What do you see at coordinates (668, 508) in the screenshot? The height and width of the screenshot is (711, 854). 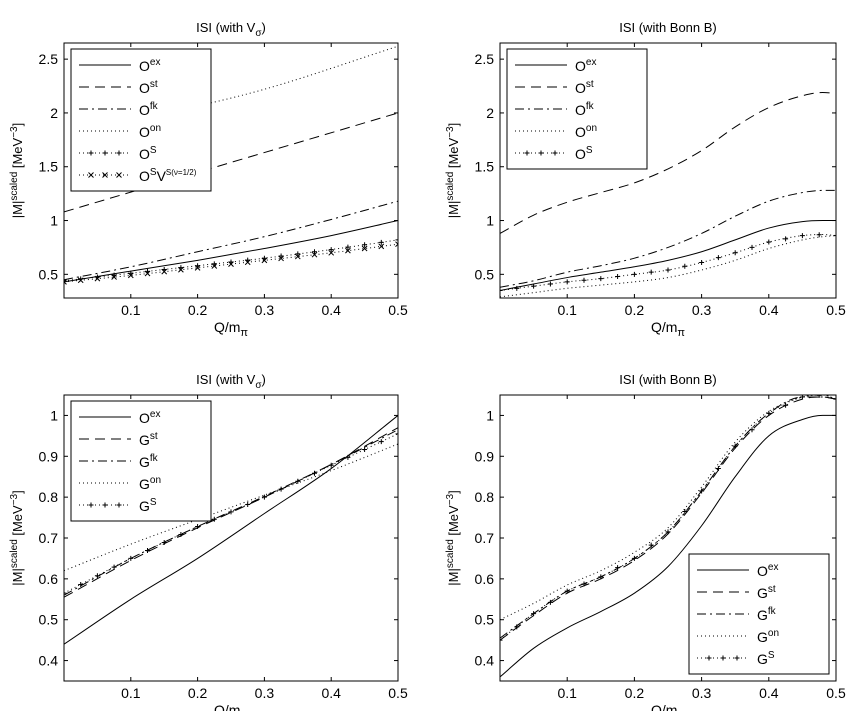 I see `series-line-G-on` at bounding box center [668, 508].